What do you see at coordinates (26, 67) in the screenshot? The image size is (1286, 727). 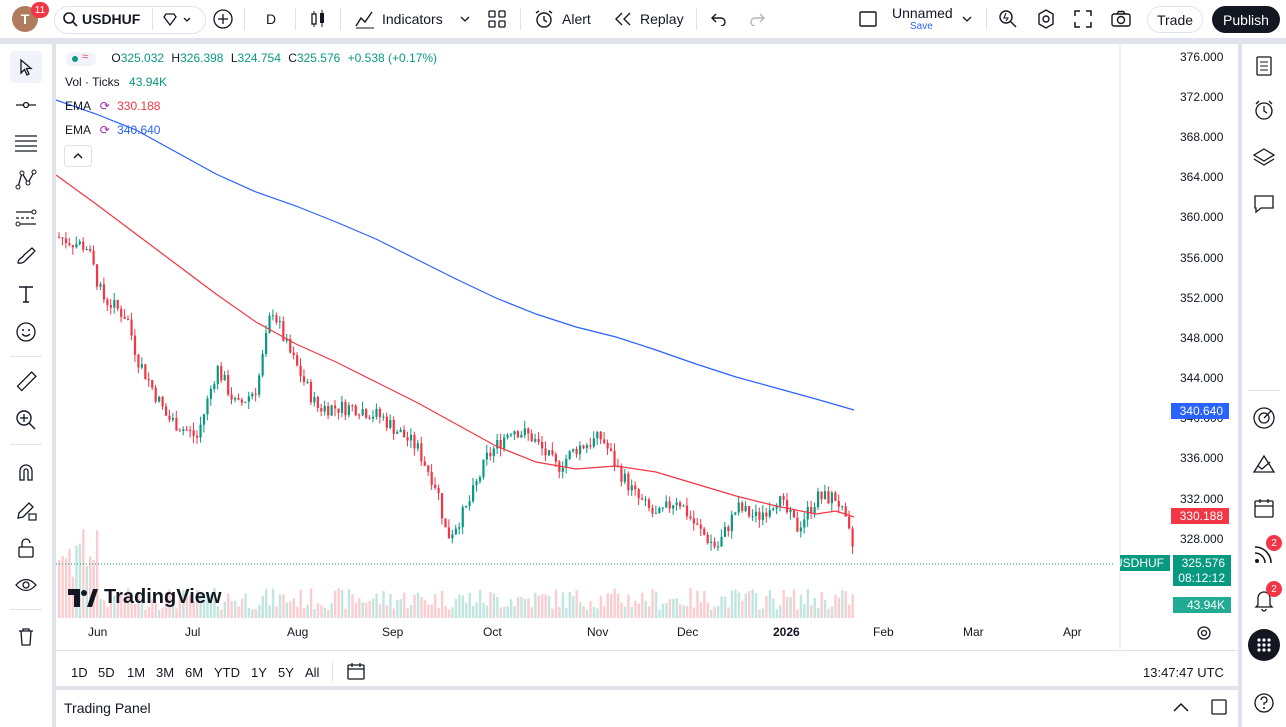 I see `cursor-icon` at bounding box center [26, 67].